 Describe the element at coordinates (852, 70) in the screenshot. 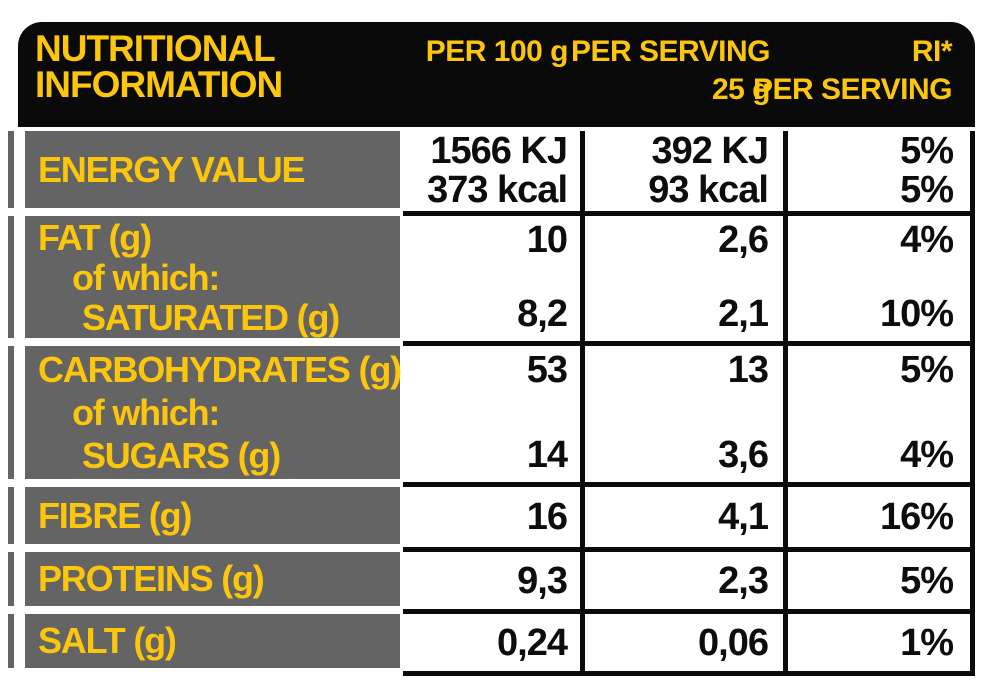

I see `column-header-ri-per-serving: RI* PER SERVING` at that location.